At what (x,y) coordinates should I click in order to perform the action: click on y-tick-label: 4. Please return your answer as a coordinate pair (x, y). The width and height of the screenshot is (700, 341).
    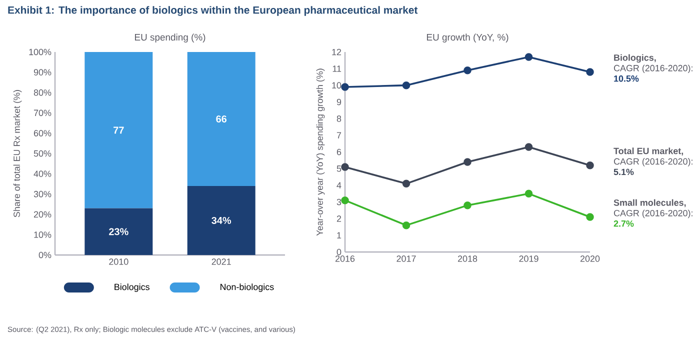
    Looking at the image, I should click on (339, 185).